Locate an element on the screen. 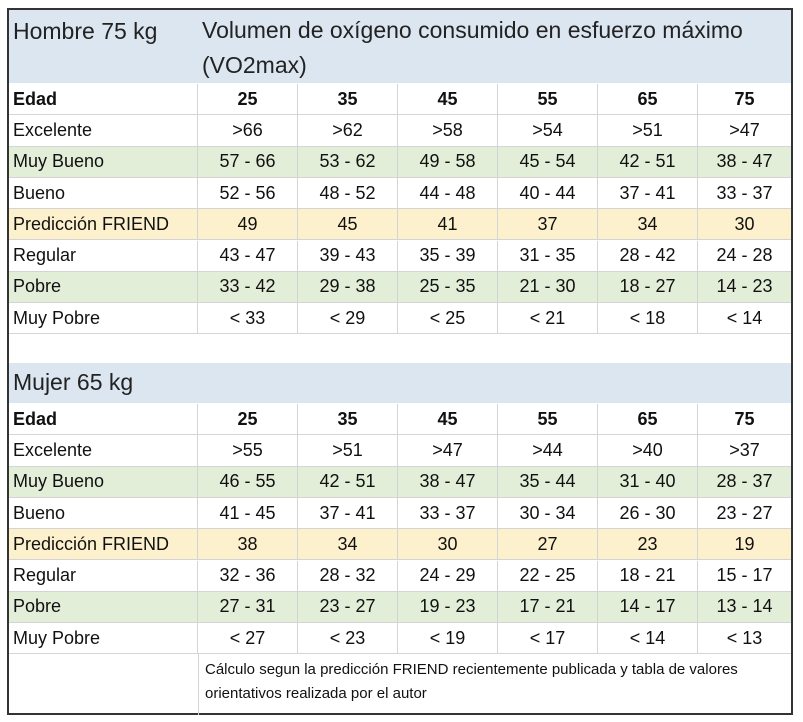  value-cell: 37 is located at coordinates (548, 224).